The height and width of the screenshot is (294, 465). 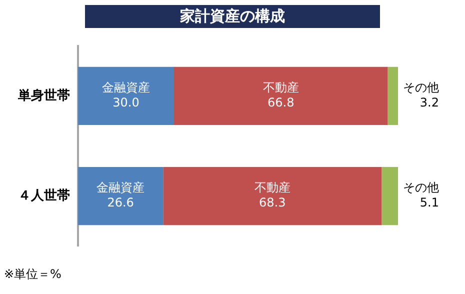 I want to click on data-label: 3.2, so click(x=430, y=103).